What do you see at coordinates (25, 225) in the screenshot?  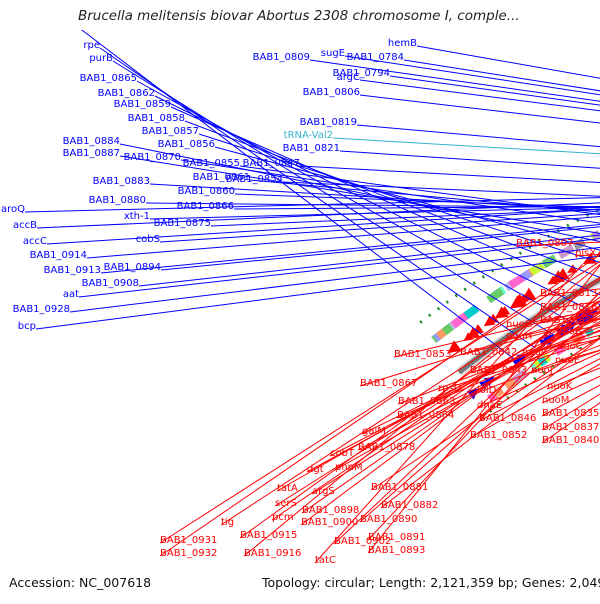 I see `gene-label: accB` at bounding box center [25, 225].